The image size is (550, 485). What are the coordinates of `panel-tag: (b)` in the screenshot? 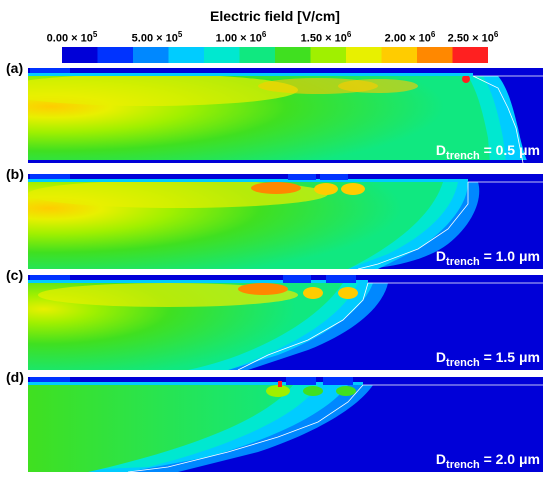 It's located at (15, 174).